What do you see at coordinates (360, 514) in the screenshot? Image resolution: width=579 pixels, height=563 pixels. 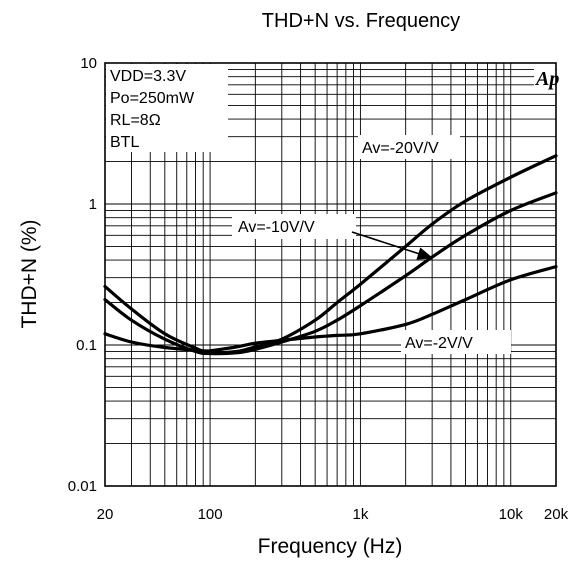 I see `x-tick-label: 1k` at bounding box center [360, 514].